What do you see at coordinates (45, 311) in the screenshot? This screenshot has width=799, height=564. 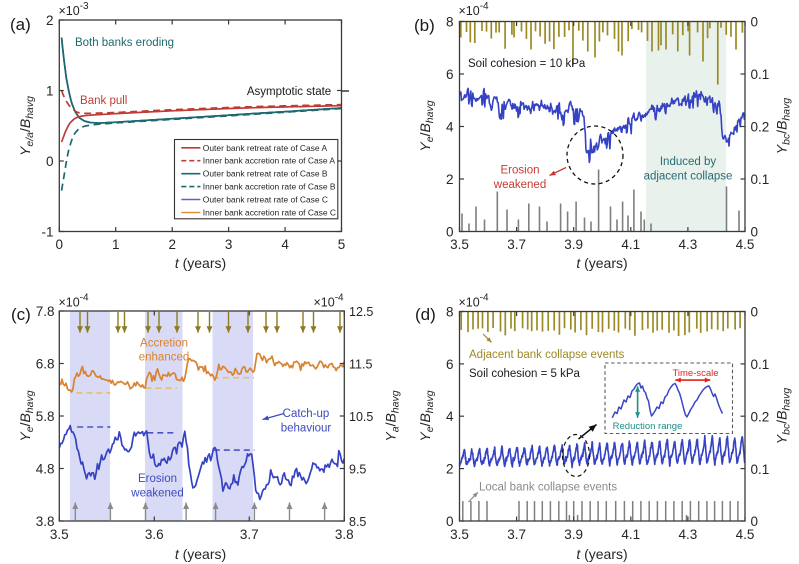 I see `svg-text: 7.8` at bounding box center [45, 311].